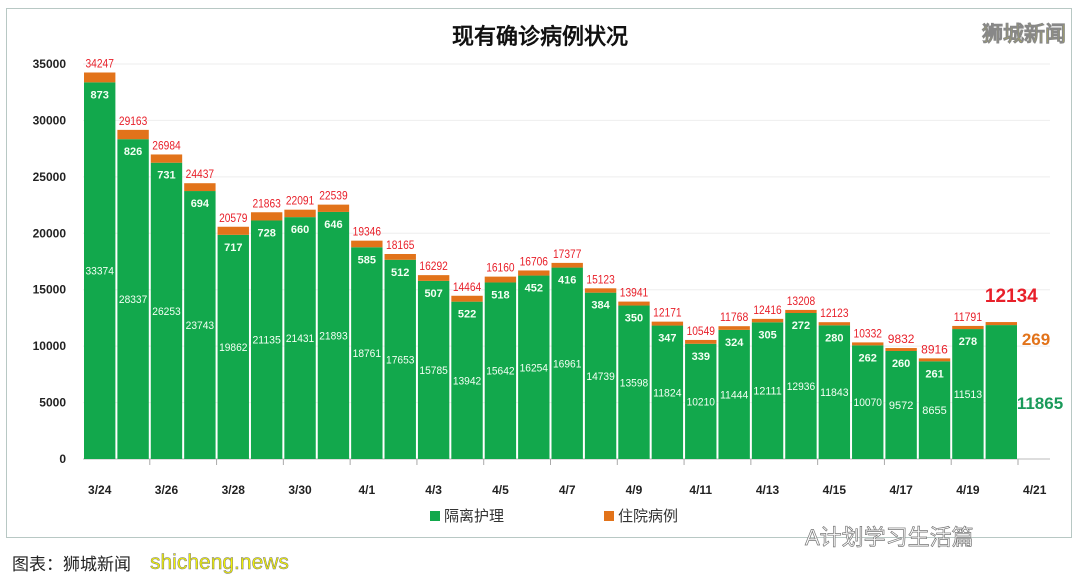 This screenshot has width=1080, height=582. I want to click on isolation-label: 17653, so click(400, 360).